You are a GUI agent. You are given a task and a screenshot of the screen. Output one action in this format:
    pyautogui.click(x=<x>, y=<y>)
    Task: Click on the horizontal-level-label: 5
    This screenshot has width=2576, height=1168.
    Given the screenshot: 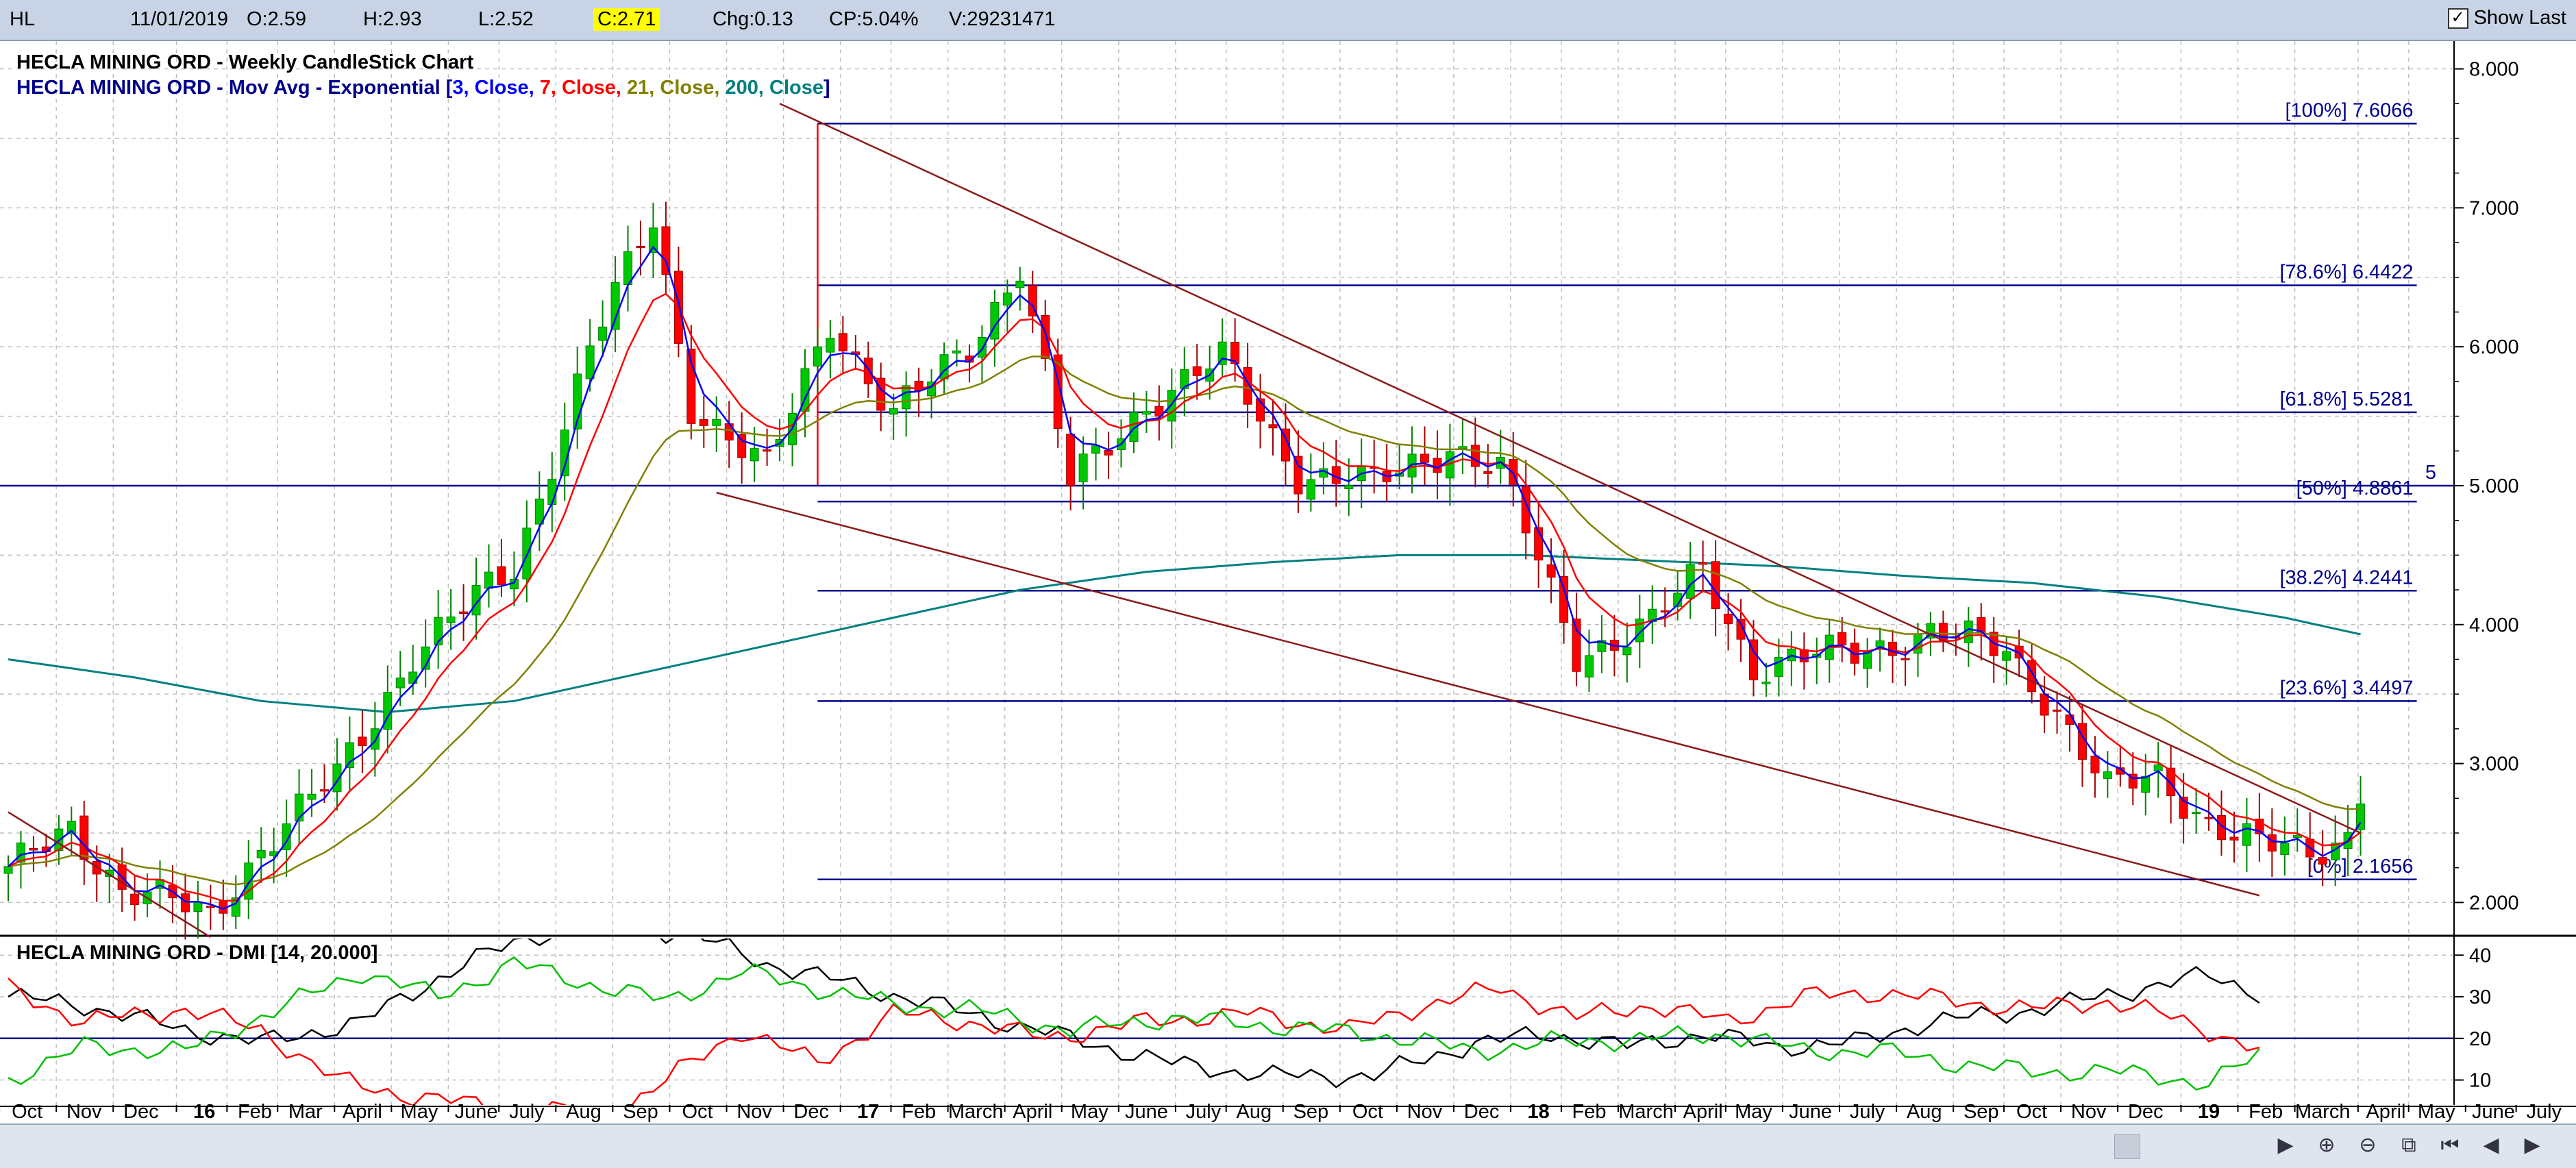 What is the action you would take?
    pyautogui.click(x=2430, y=473)
    